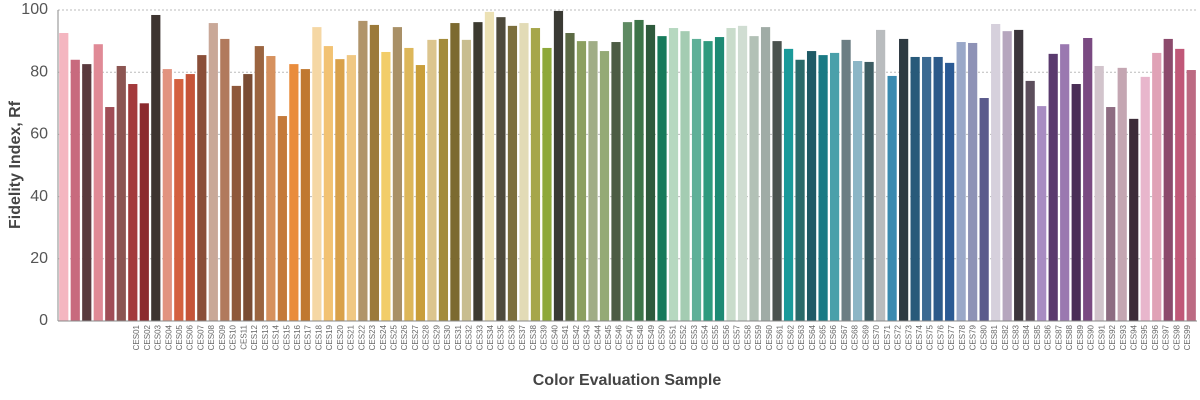 The image size is (1200, 400). What do you see at coordinates (898, 337) in the screenshot?
I see `x-tick-label: CES72` at bounding box center [898, 337].